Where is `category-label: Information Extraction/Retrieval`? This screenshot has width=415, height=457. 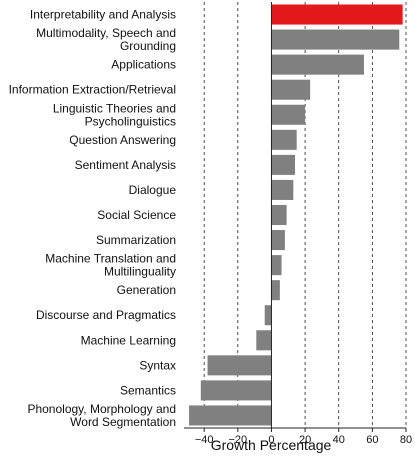 category-label: Information Extraction/Retrieval is located at coordinates (92, 90).